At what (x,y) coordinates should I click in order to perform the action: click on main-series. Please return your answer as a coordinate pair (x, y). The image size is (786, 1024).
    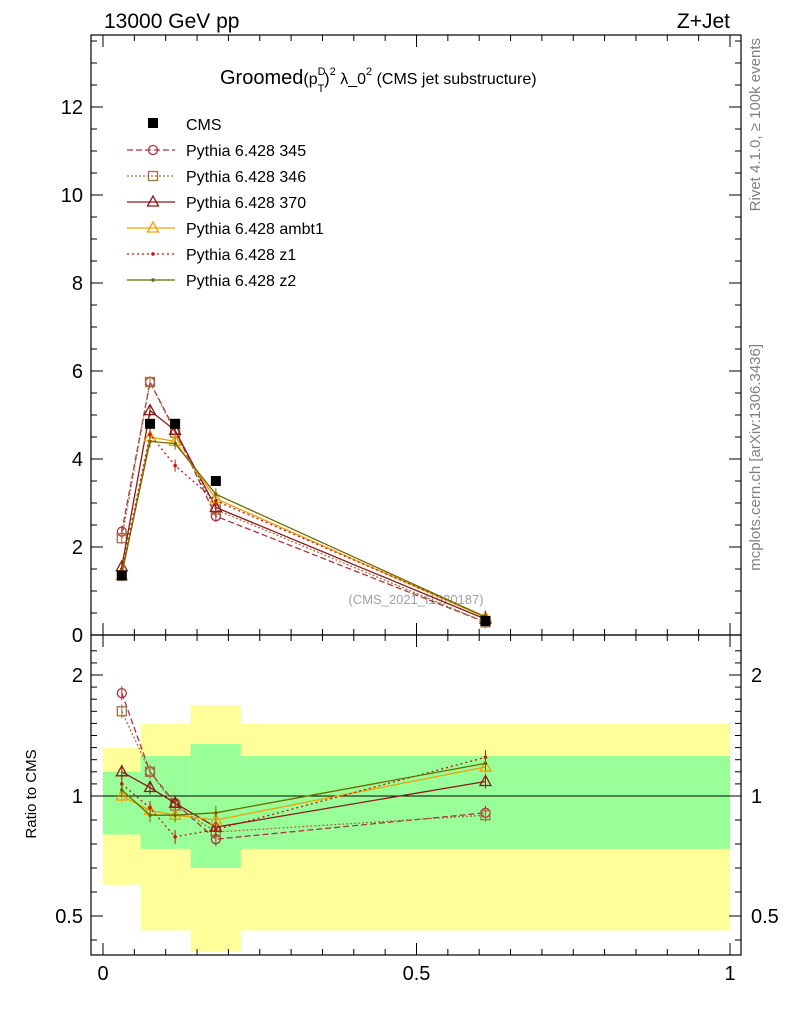
    Looking at the image, I should click on (304, 502).